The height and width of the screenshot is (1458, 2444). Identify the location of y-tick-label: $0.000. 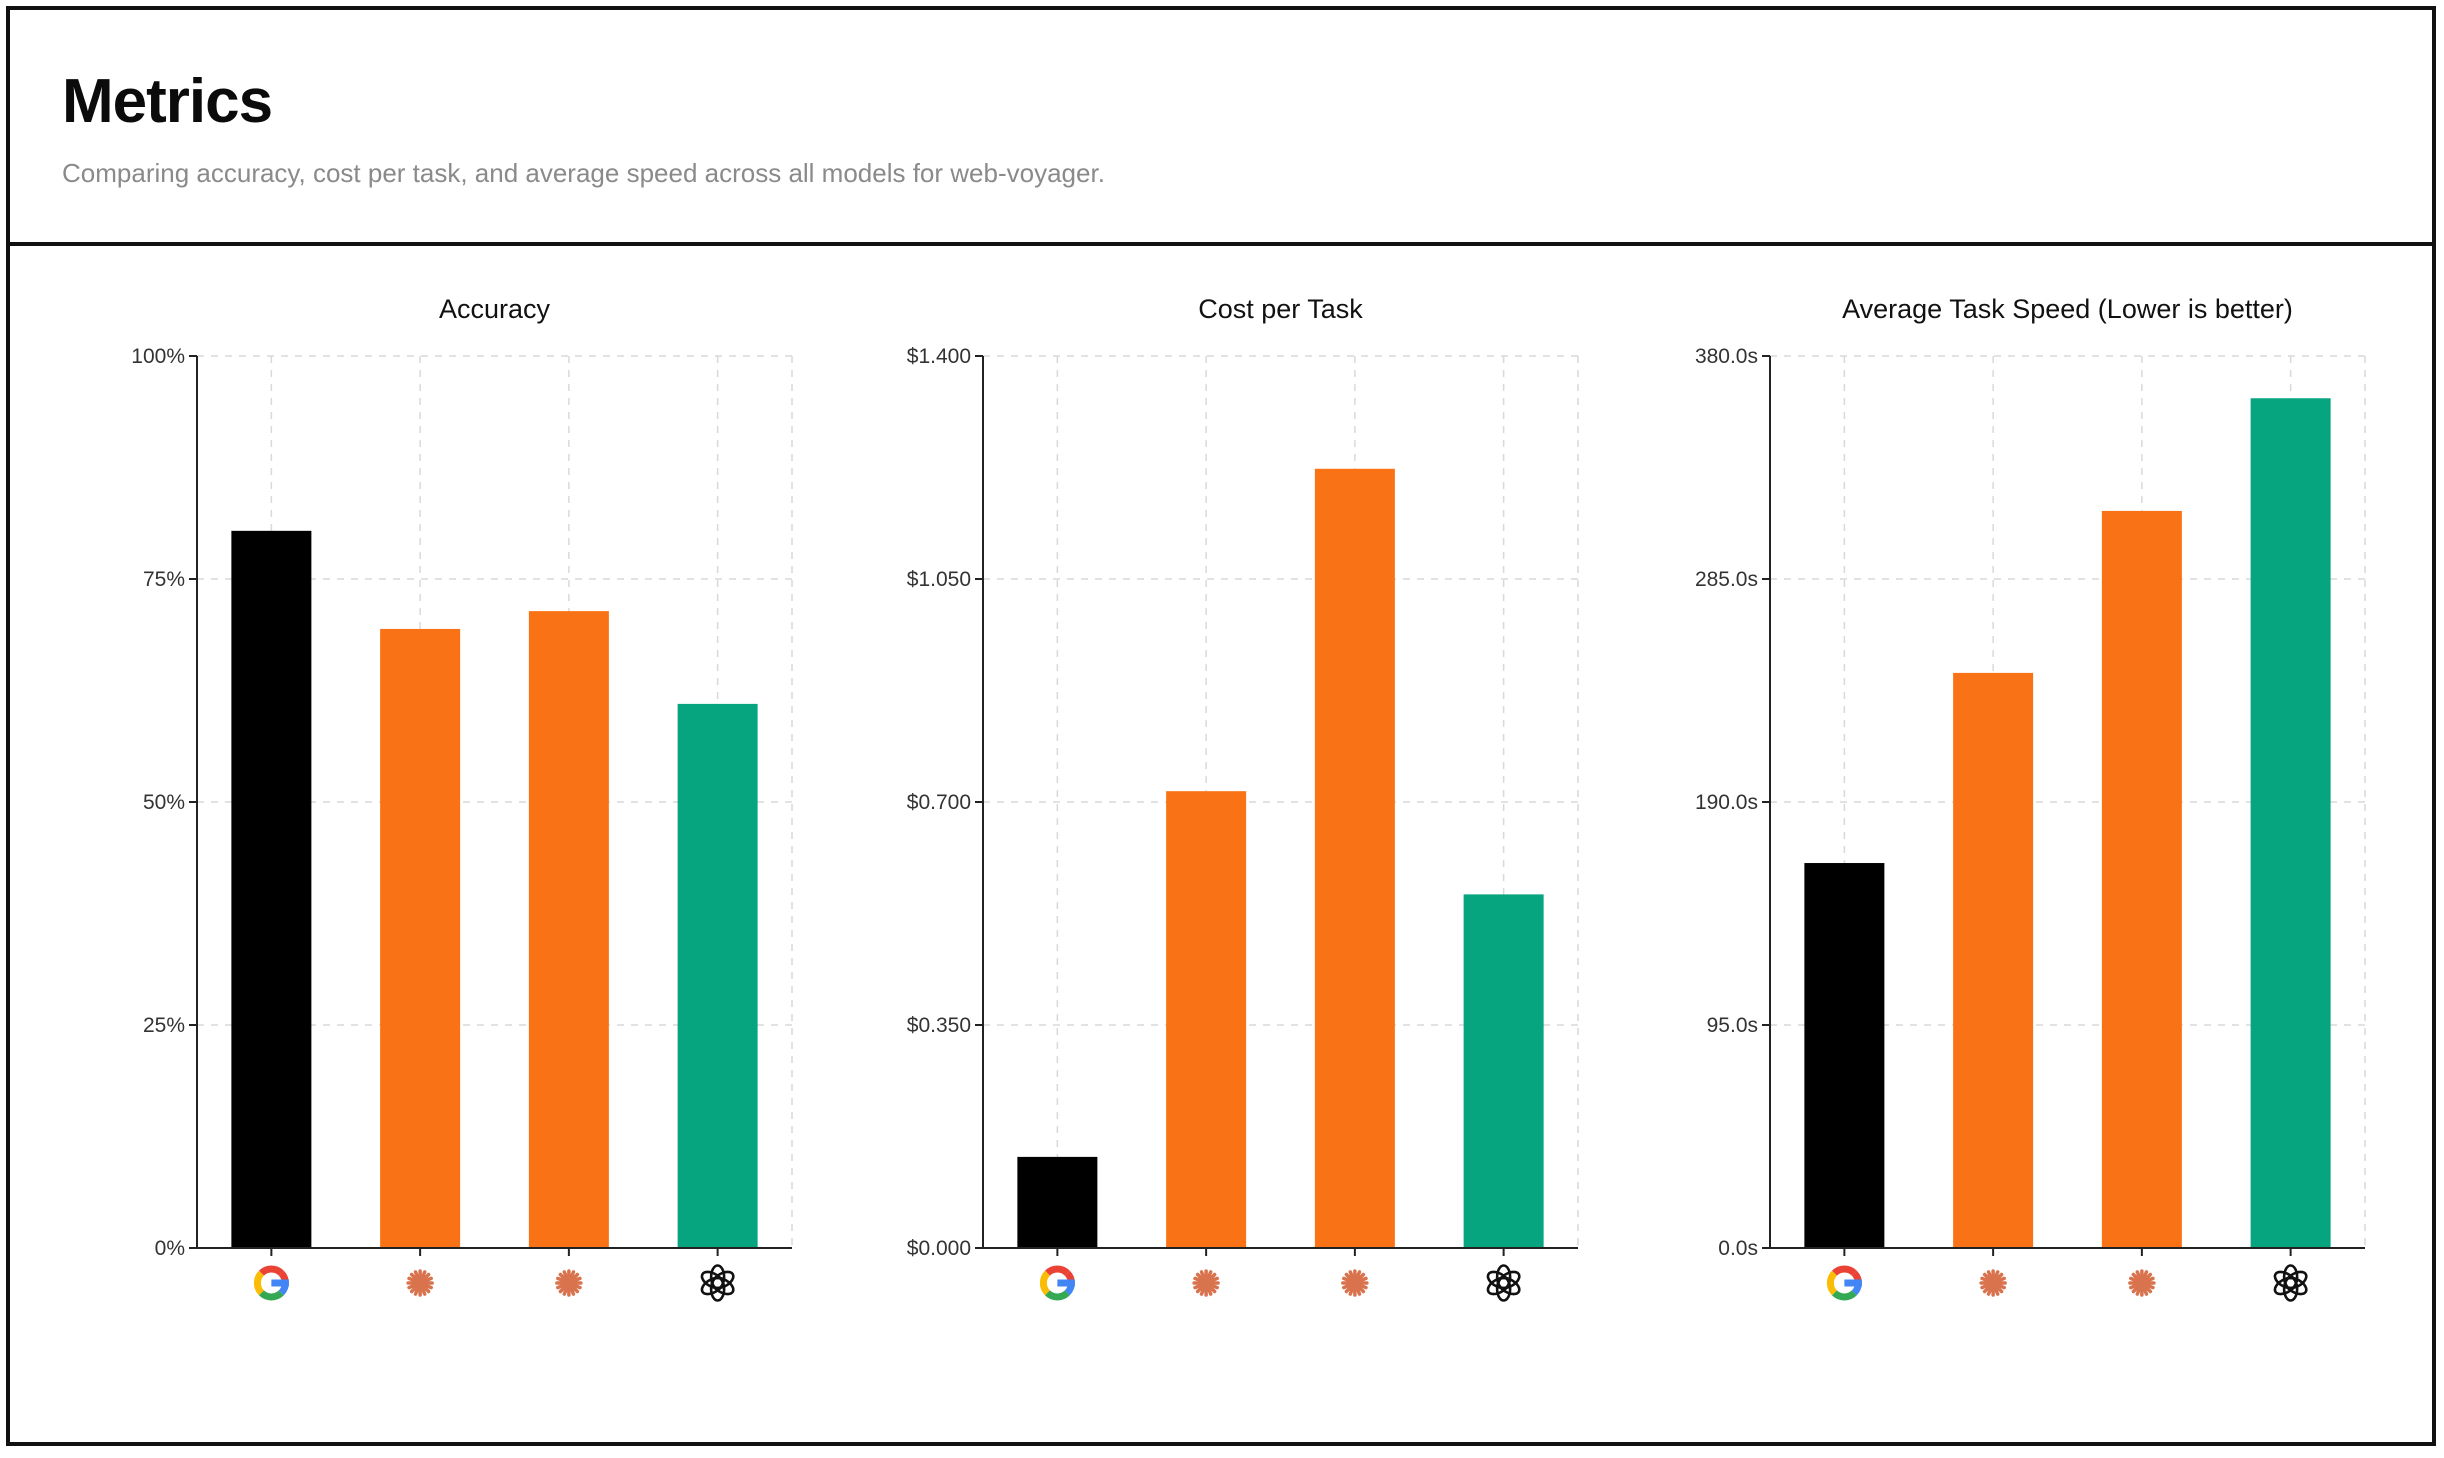
(939, 1248).